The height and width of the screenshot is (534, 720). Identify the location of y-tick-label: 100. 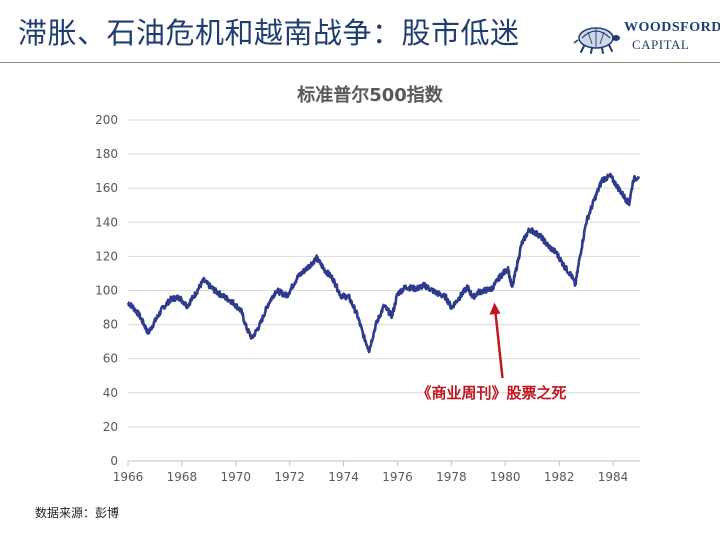
(106, 291).